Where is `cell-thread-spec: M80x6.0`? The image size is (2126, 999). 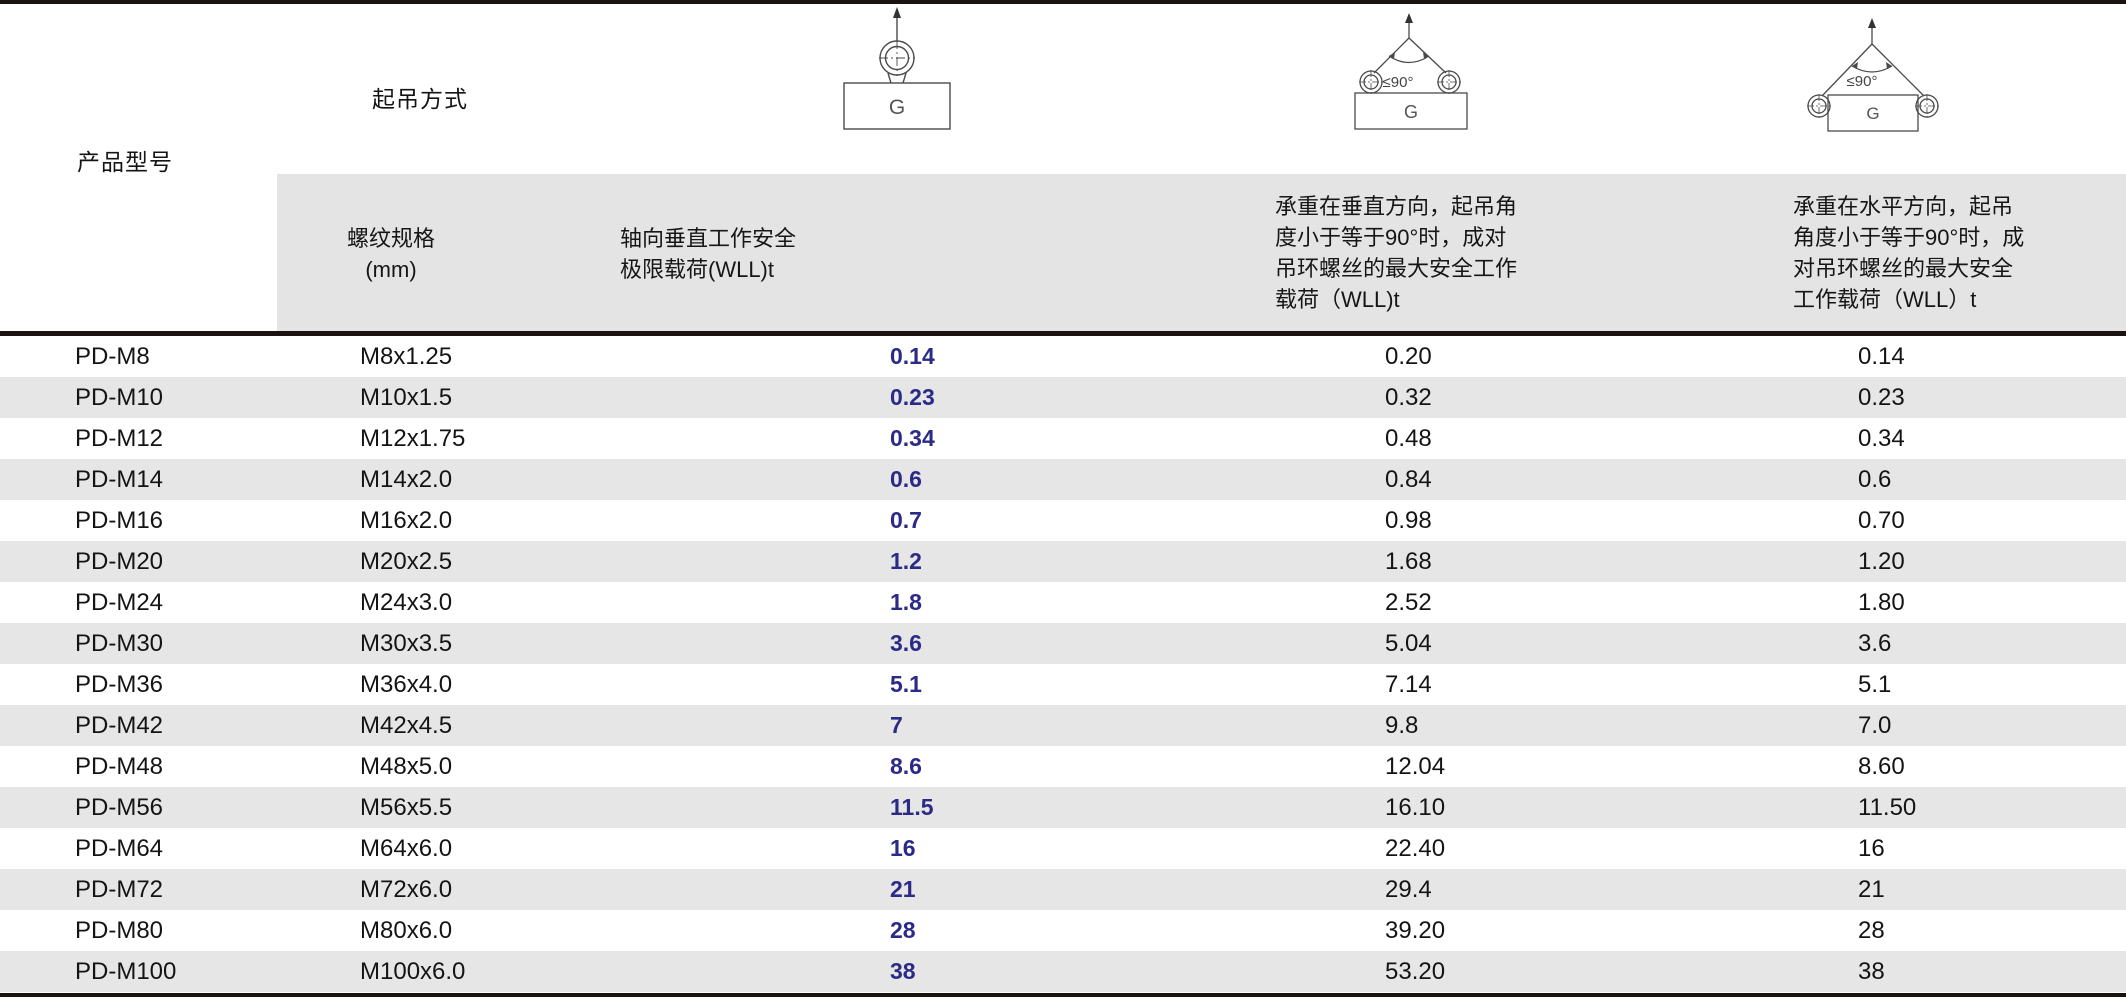 cell-thread-spec: M80x6.0 is located at coordinates (406, 930).